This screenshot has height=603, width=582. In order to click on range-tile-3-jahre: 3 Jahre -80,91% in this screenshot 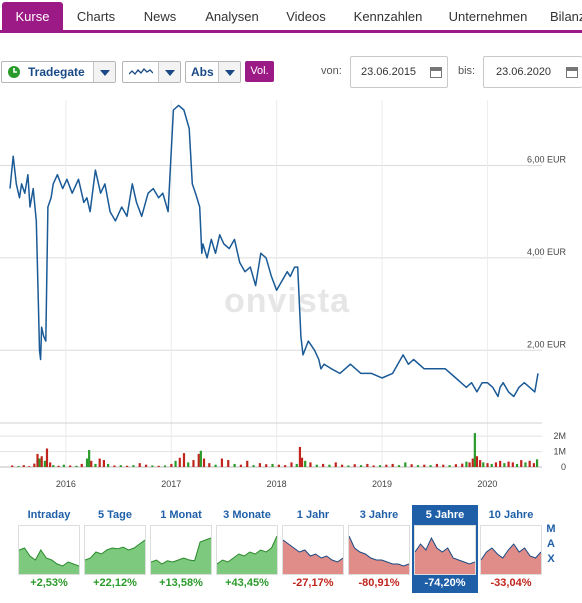, I will do `click(379, 549)`.